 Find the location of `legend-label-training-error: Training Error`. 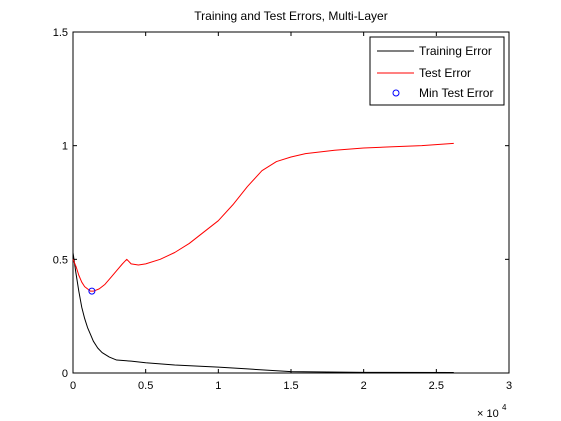

legend-label-training-error: Training Error is located at coordinates (455, 51).